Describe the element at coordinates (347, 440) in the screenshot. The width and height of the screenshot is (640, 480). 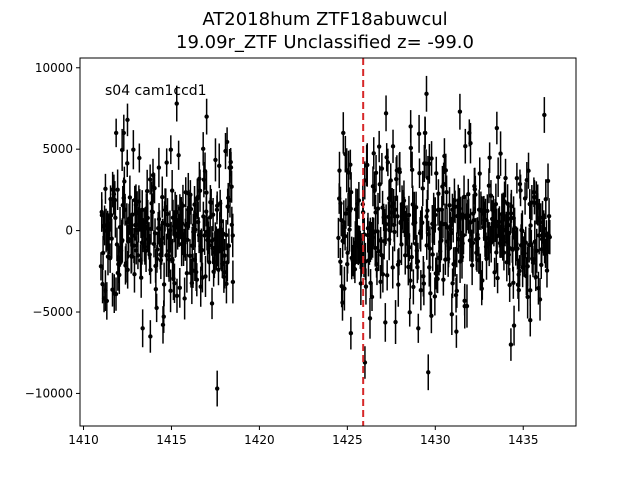
I see `x-tick-label: 1425` at that location.